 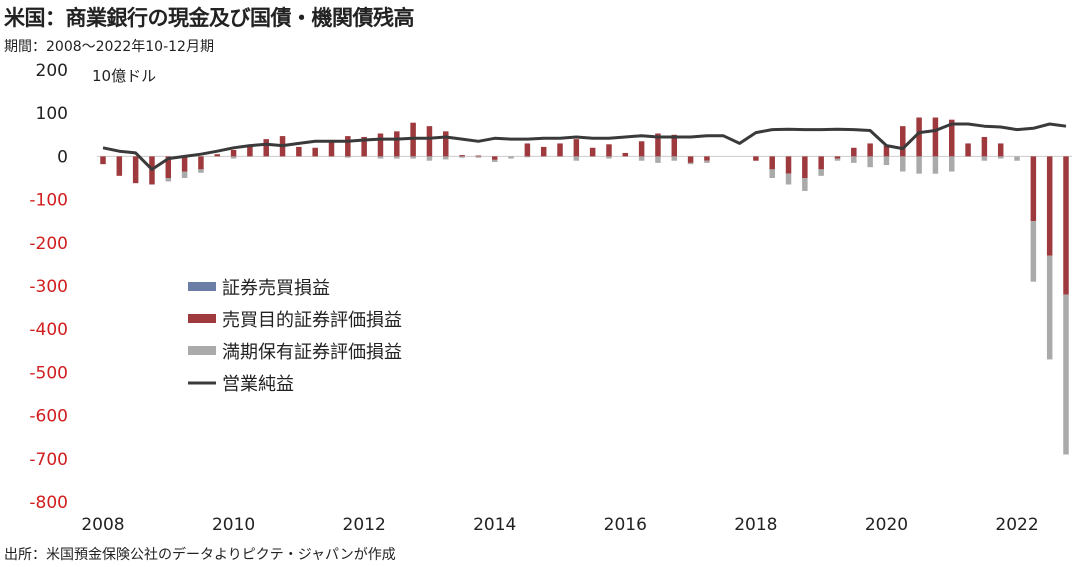 I want to click on x-tick-label: 2018, so click(x=755, y=525).